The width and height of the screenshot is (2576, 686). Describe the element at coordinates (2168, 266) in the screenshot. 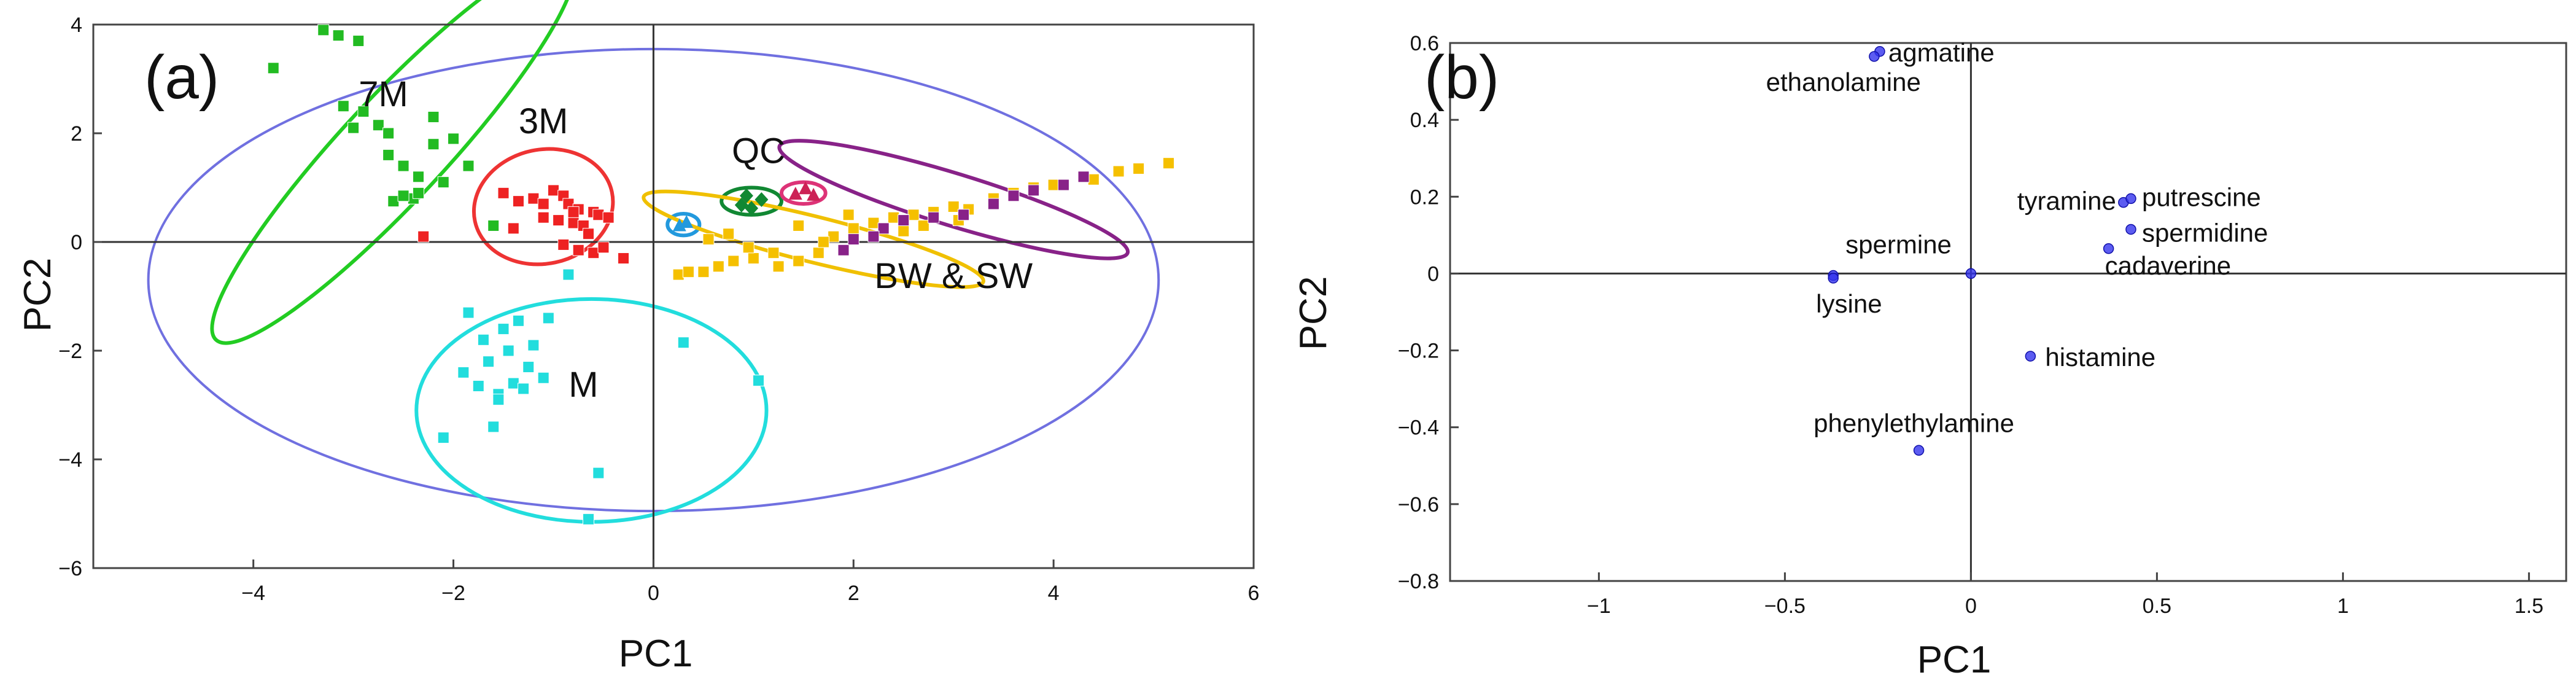

I see `loading-label-cadaverine: cadaverine` at that location.